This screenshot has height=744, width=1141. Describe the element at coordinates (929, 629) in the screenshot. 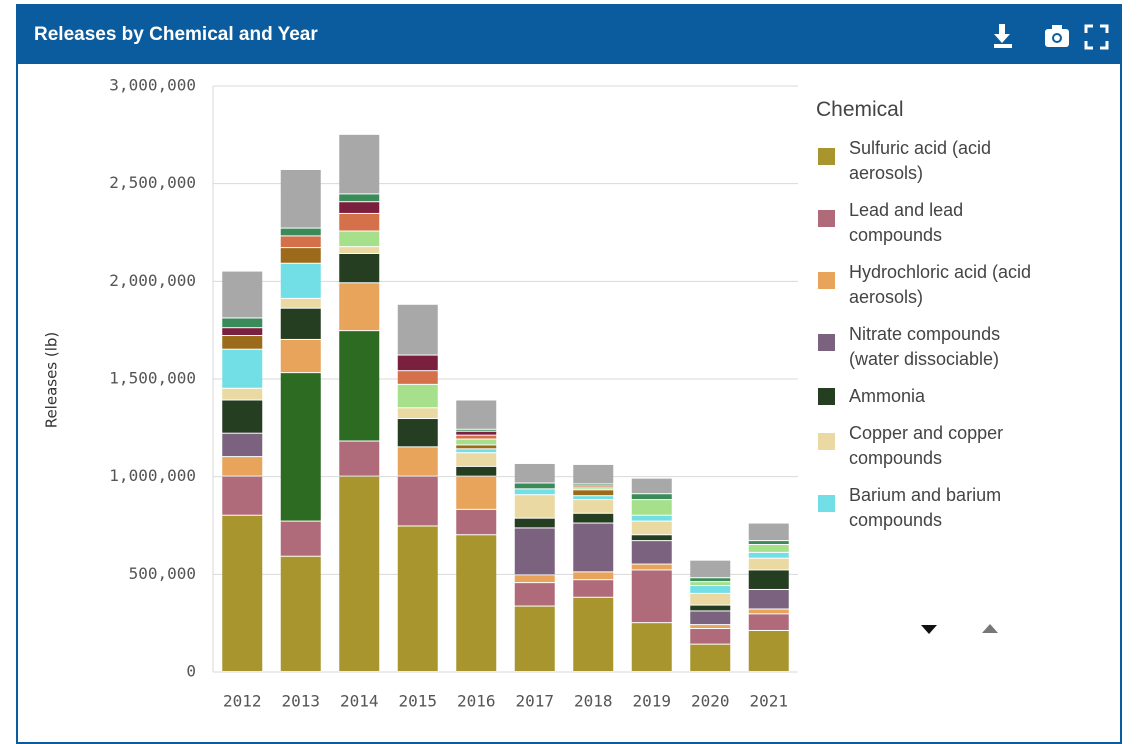

I see `legend-next` at that location.